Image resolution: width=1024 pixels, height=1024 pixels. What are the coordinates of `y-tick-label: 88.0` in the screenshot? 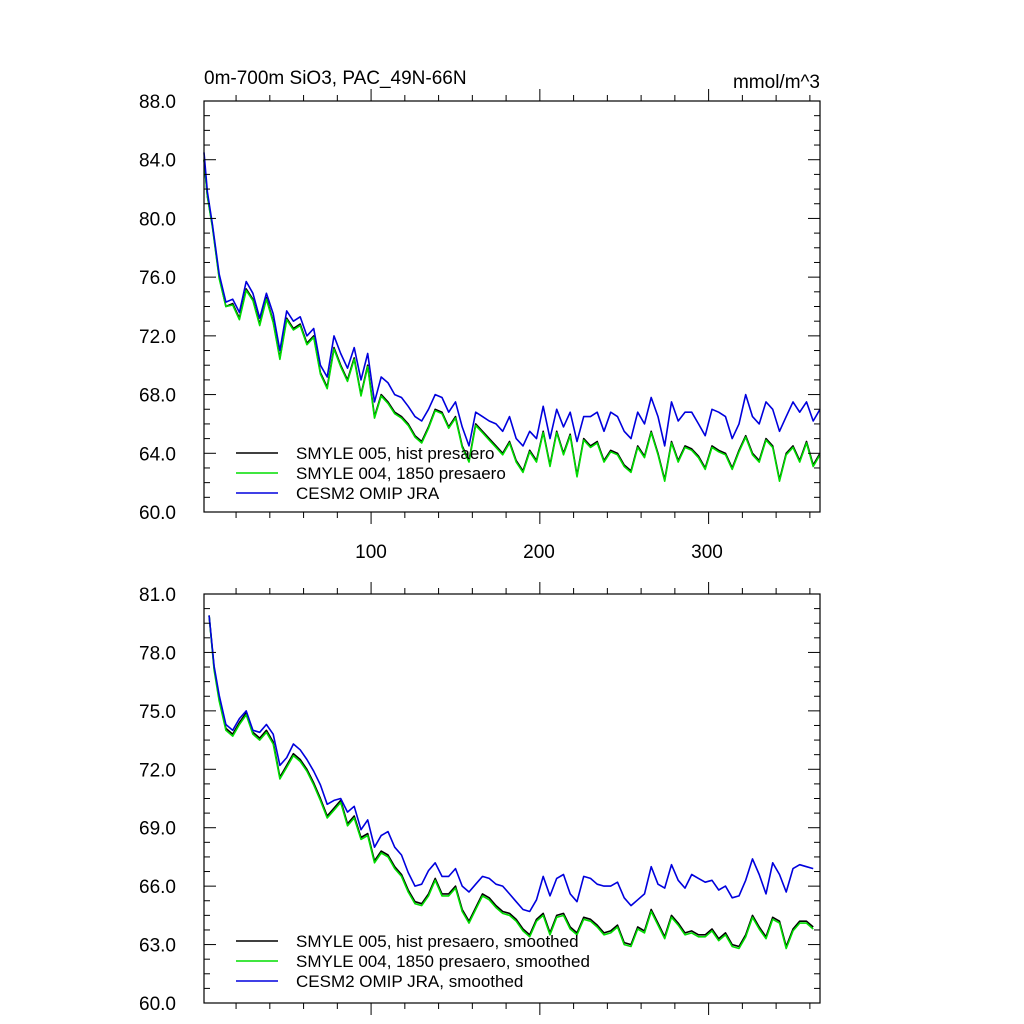 It's located at (157, 102).